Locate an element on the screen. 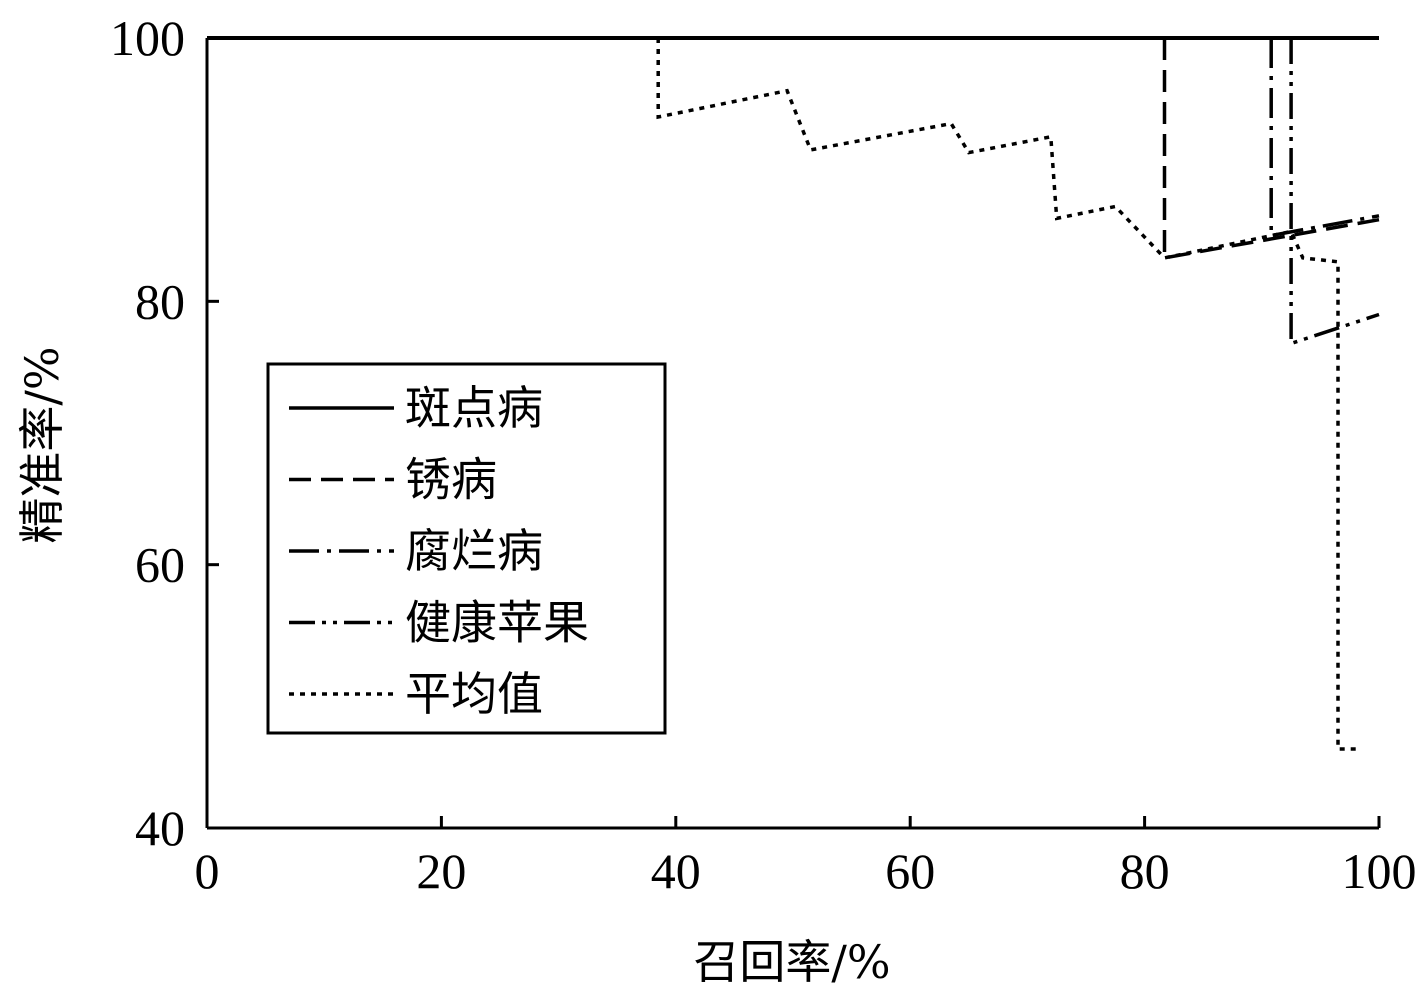 The image size is (1422, 997). legend-label: 腐烂病 is located at coordinates (474, 551).